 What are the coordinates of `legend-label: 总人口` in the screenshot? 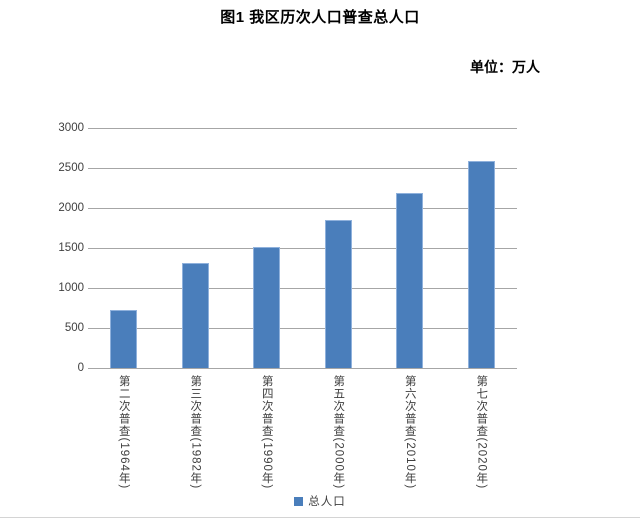 It's located at (327, 502).